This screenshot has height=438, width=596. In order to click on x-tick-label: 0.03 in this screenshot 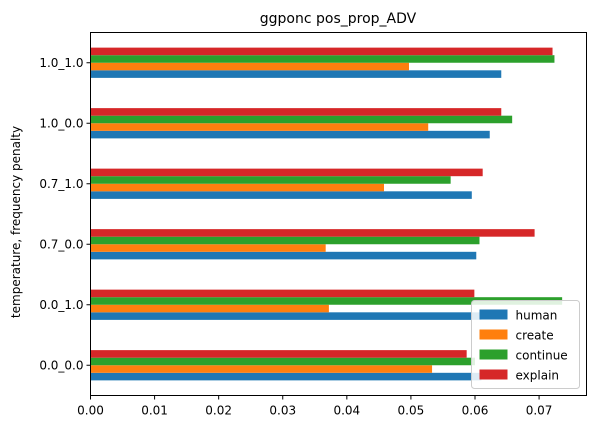, I will do `click(282, 411)`.